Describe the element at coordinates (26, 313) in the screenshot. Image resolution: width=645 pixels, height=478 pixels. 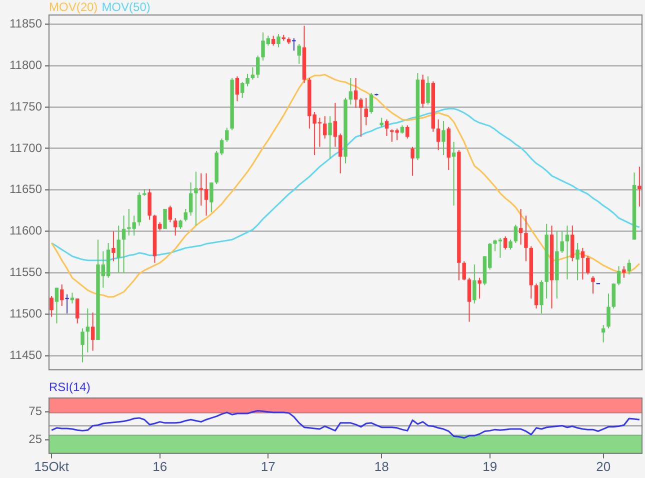
I see `y-tick-label: 11500` at that location.